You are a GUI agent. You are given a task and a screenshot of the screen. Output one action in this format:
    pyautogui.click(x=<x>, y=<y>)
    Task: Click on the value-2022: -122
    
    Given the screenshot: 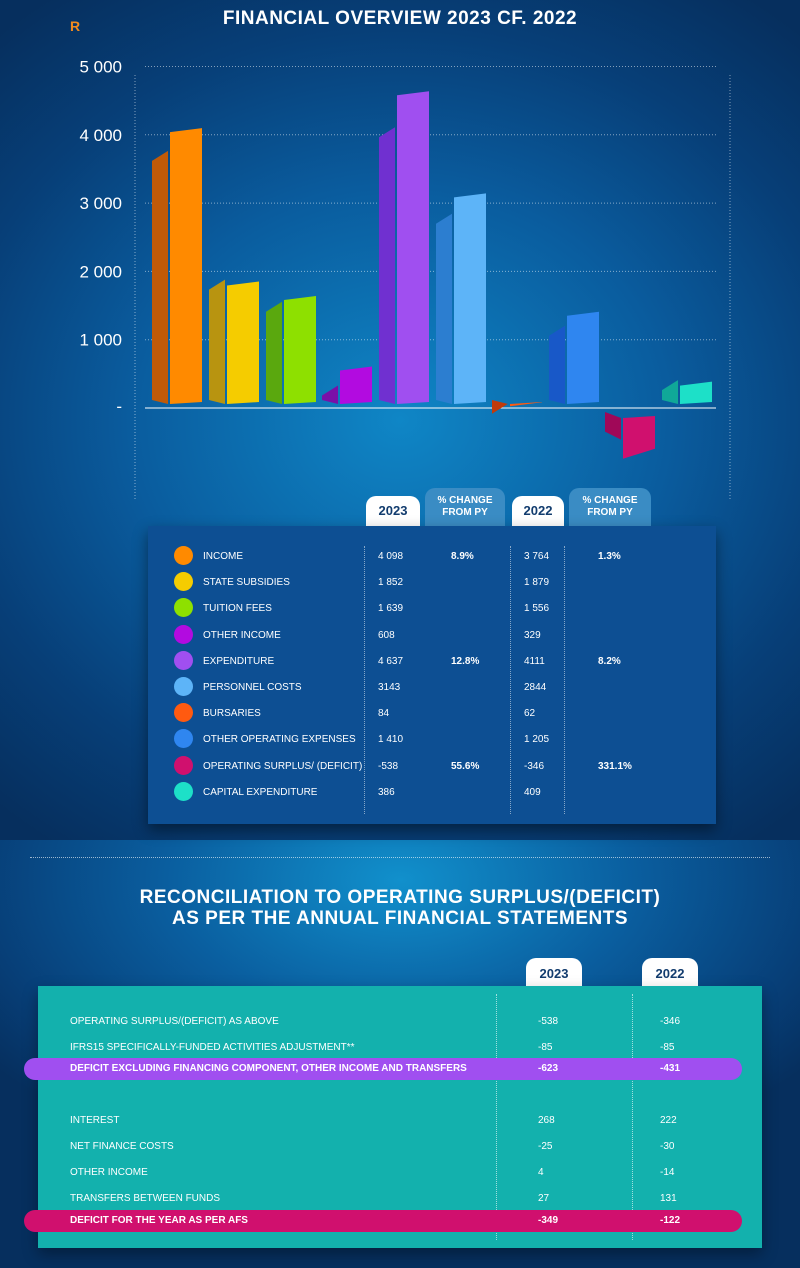 What is the action you would take?
    pyautogui.click(x=670, y=1220)
    